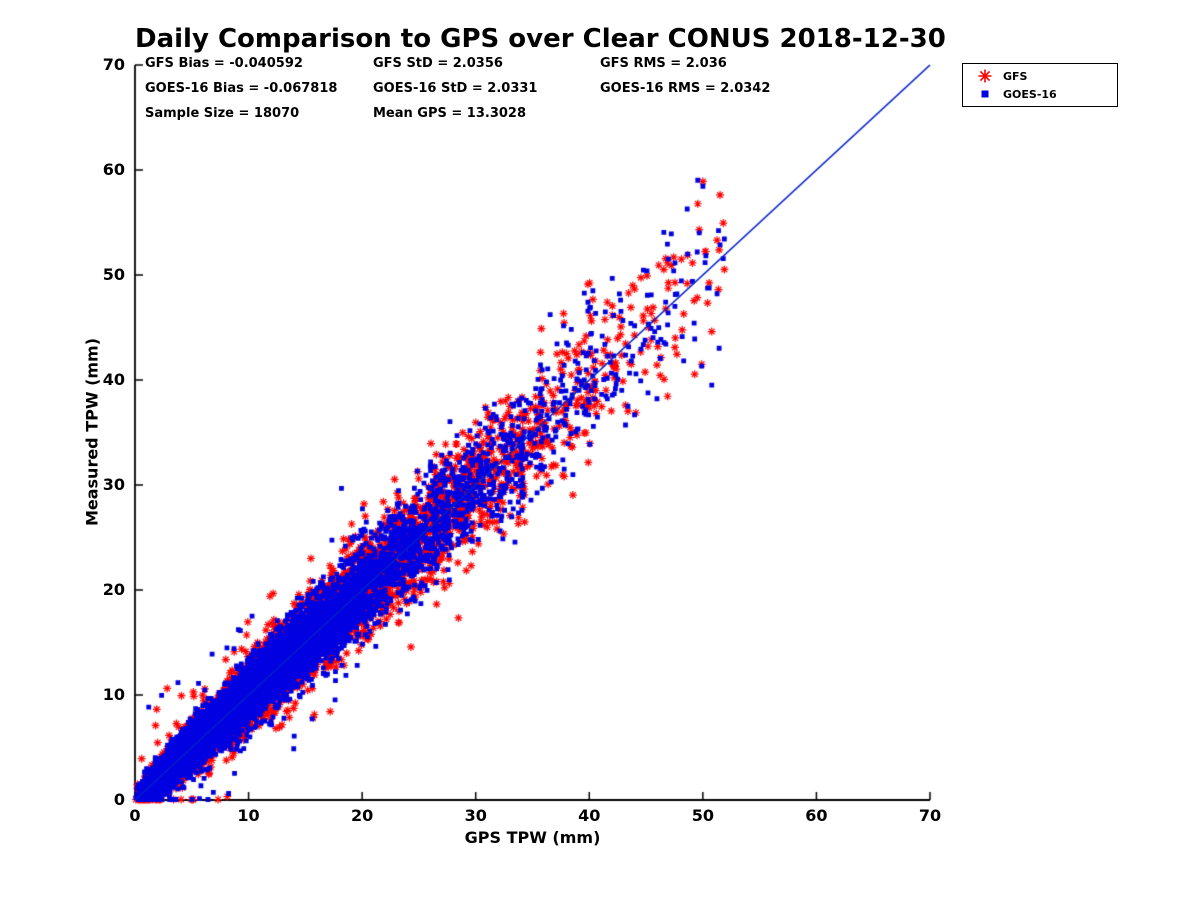 Image resolution: width=1200 pixels, height=900 pixels. What do you see at coordinates (241, 88) in the screenshot?
I see `stat-goes-bias: GOES-16 Bias = -0.067818` at bounding box center [241, 88].